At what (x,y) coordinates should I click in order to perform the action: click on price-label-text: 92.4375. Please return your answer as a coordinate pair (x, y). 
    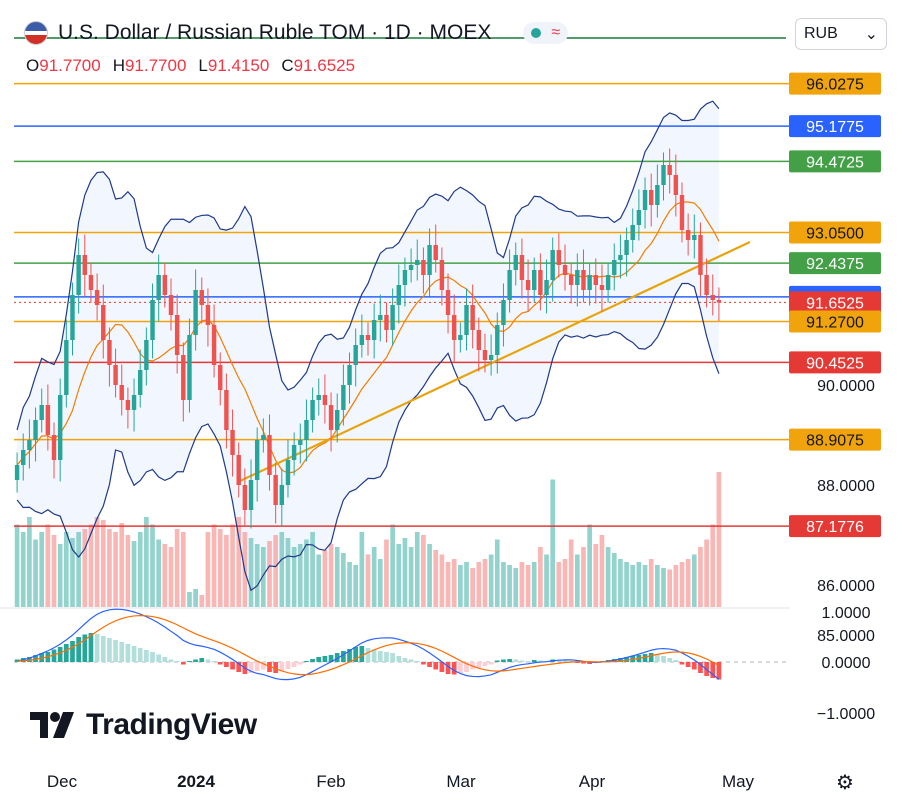
    Looking at the image, I should click on (835, 264).